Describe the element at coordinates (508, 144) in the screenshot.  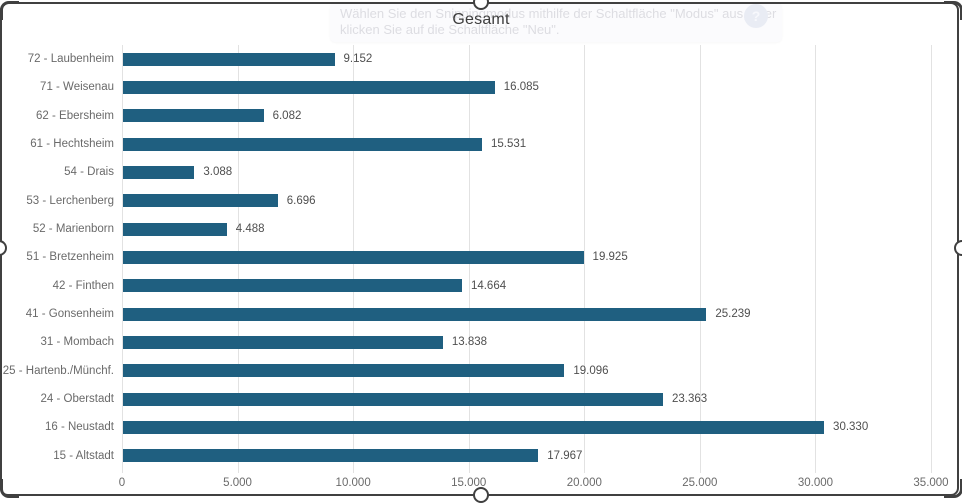
I see `value-label: 15.531` at that location.